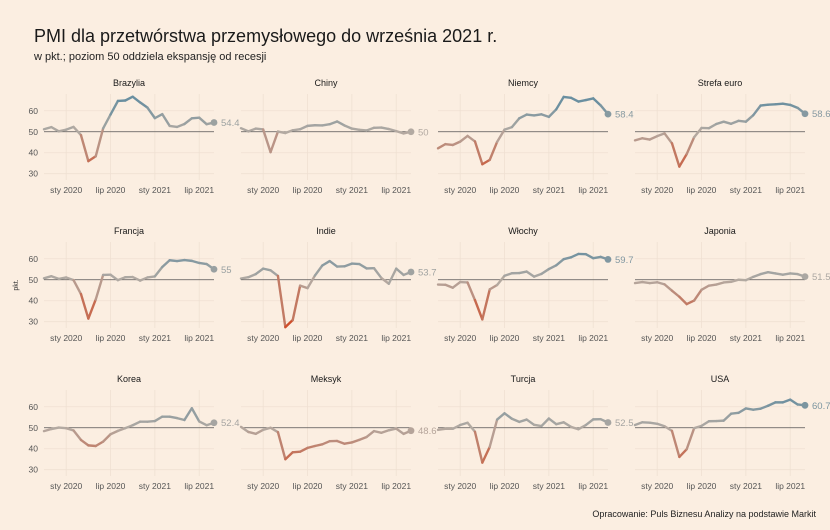 This screenshot has width=830, height=530. Describe the element at coordinates (230, 423) in the screenshot. I see `end-value-label-korea: 52.4` at that location.